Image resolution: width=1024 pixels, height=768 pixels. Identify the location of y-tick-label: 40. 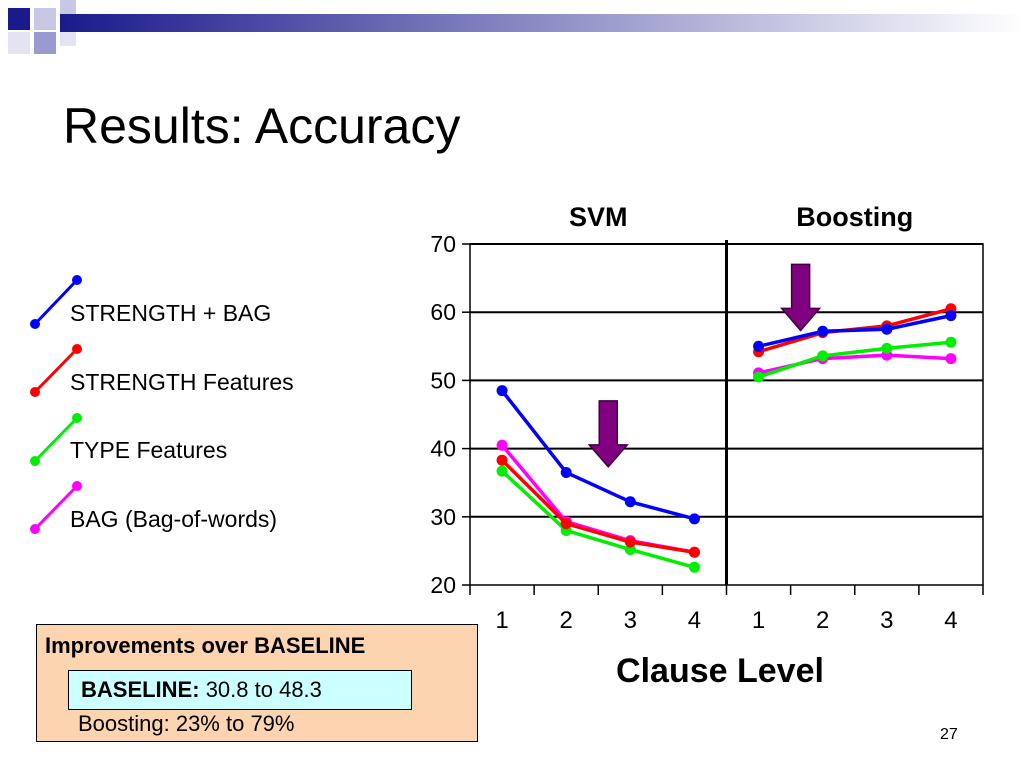
(443, 449).